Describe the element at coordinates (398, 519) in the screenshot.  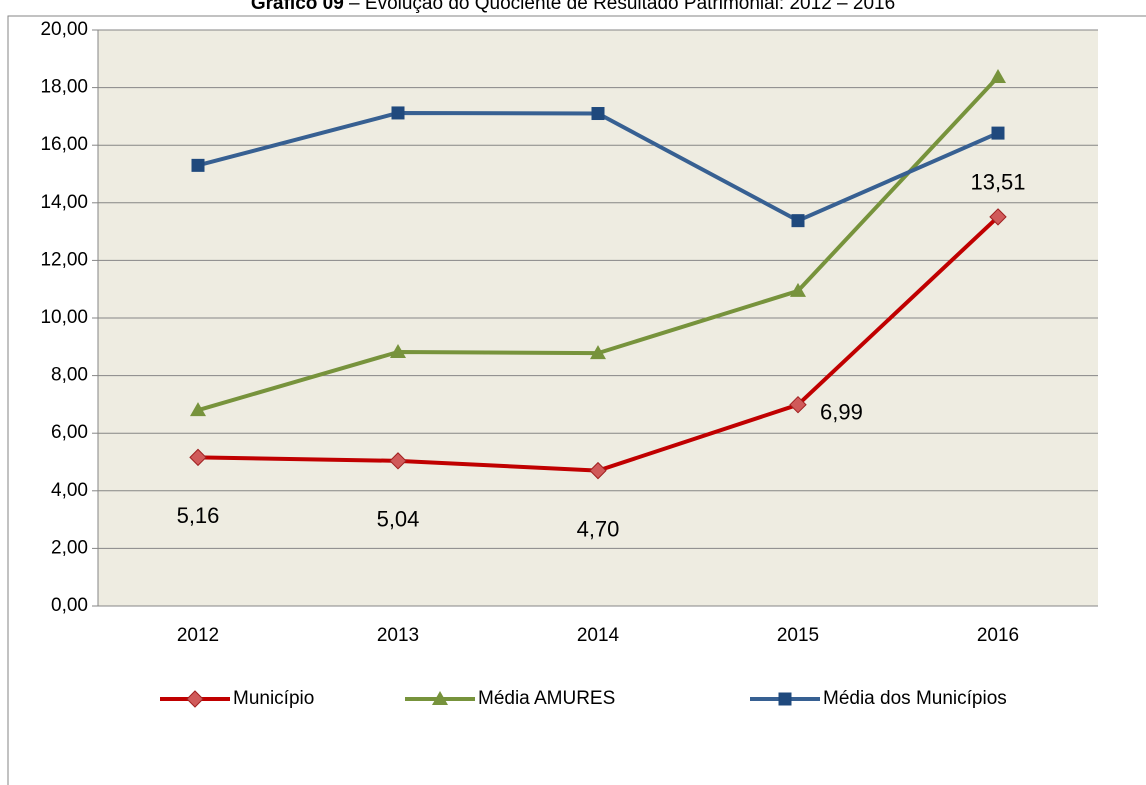
I see `data-label: 5,04` at that location.